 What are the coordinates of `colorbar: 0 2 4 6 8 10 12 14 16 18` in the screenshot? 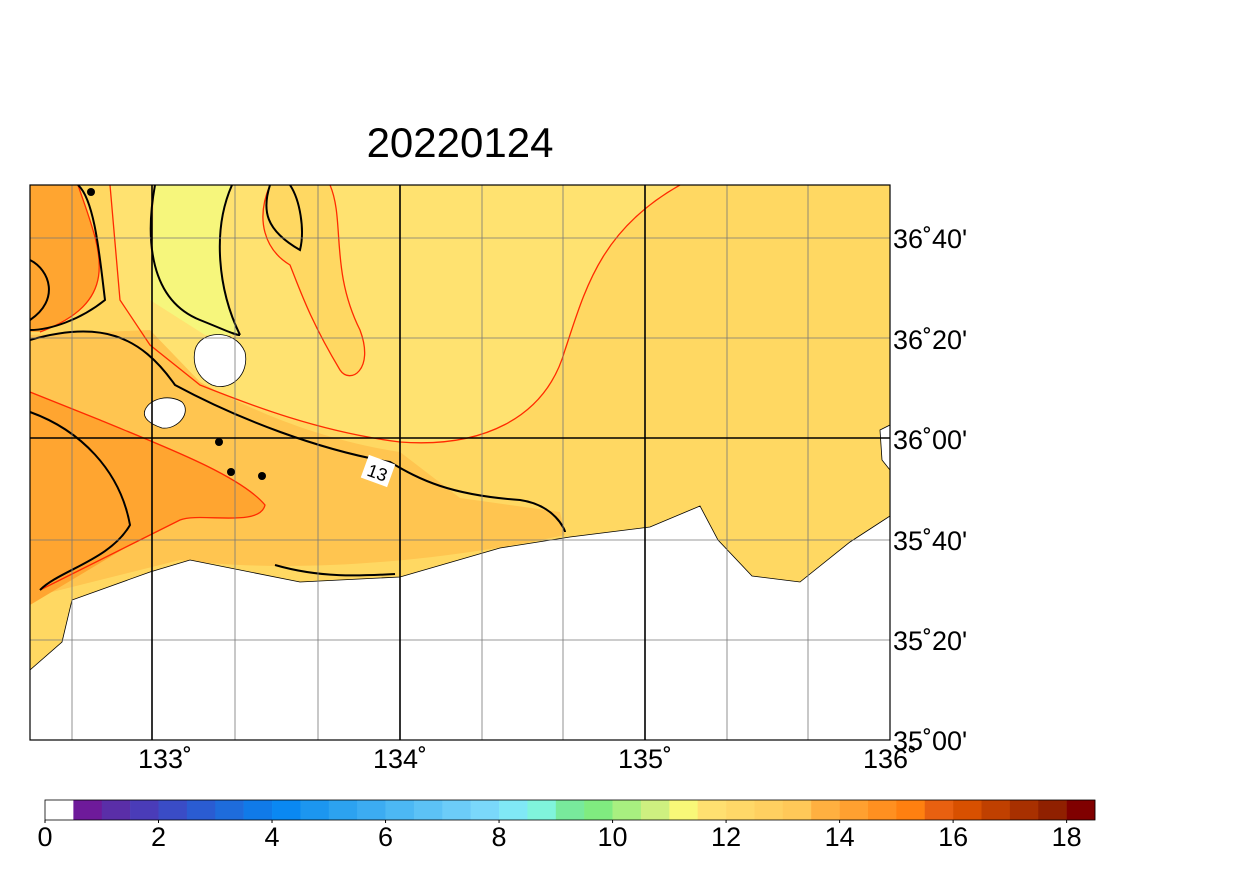 It's located at (566, 825).